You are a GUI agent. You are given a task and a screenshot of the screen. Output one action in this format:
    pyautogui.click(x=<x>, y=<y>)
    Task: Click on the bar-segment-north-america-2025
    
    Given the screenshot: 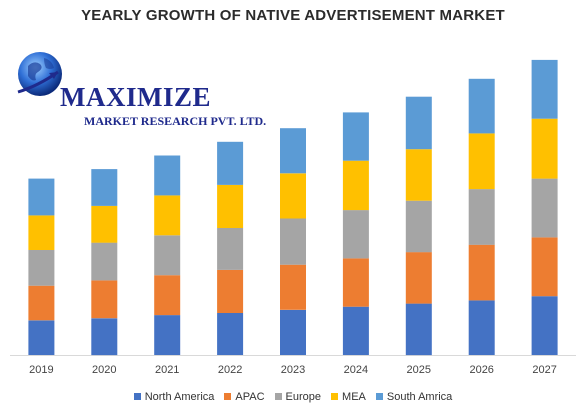 What is the action you would take?
    pyautogui.click(x=418, y=329)
    